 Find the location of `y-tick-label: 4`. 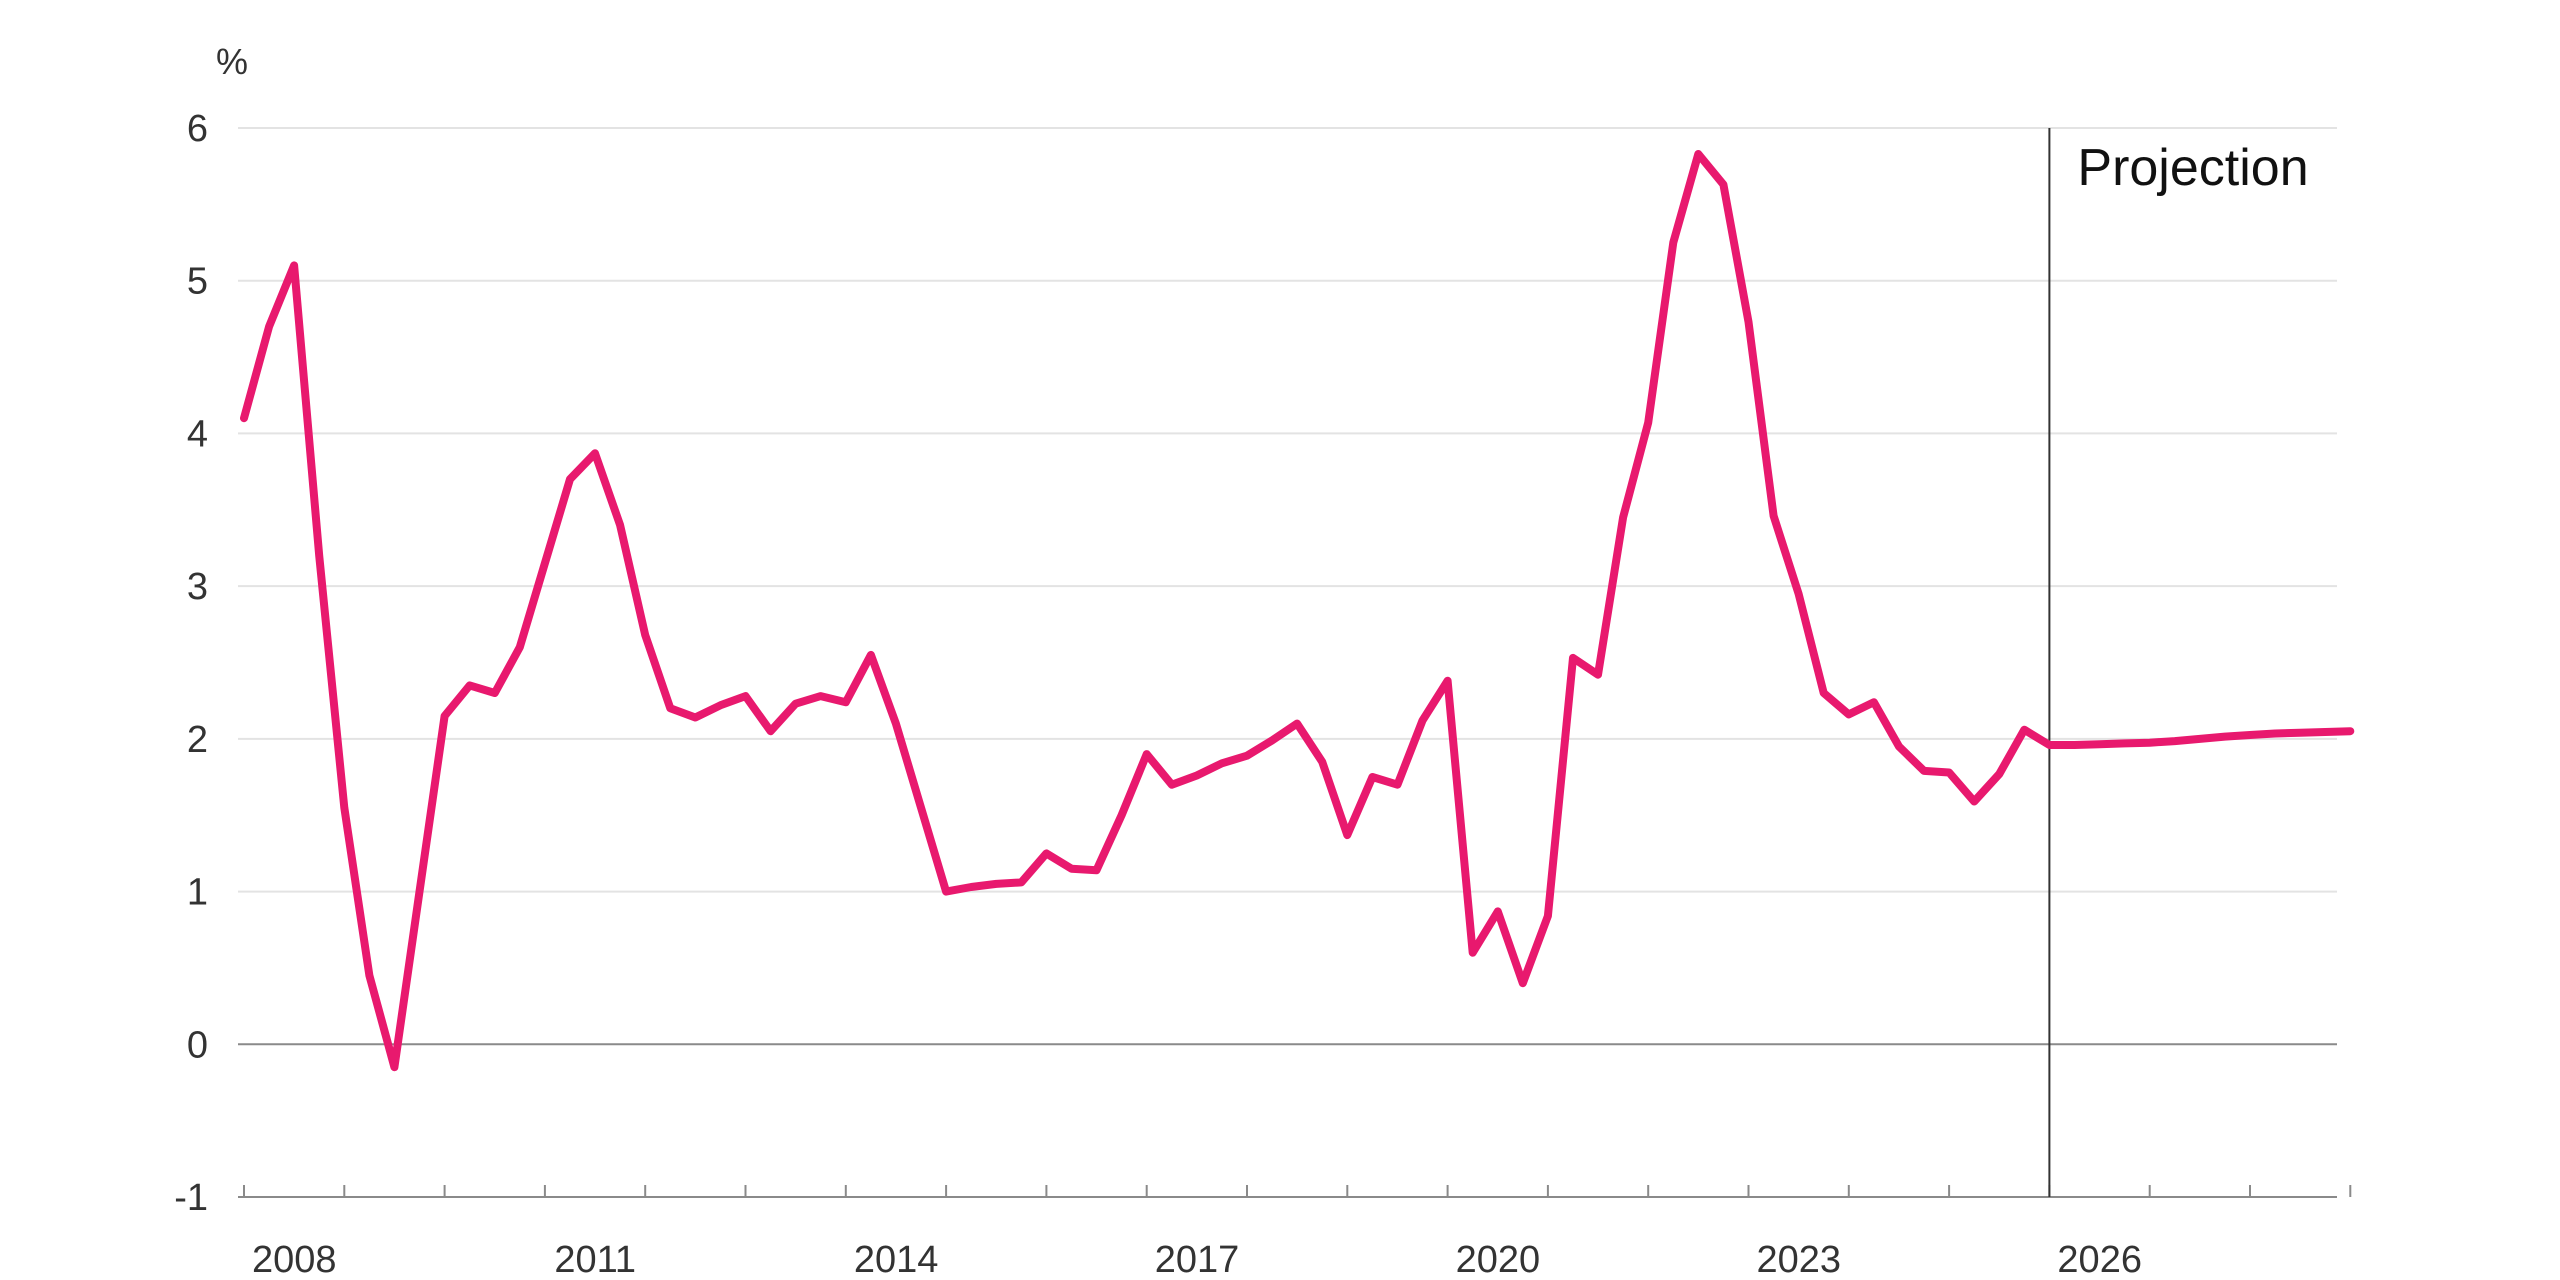

y-tick-label: 4 is located at coordinates (197, 434).